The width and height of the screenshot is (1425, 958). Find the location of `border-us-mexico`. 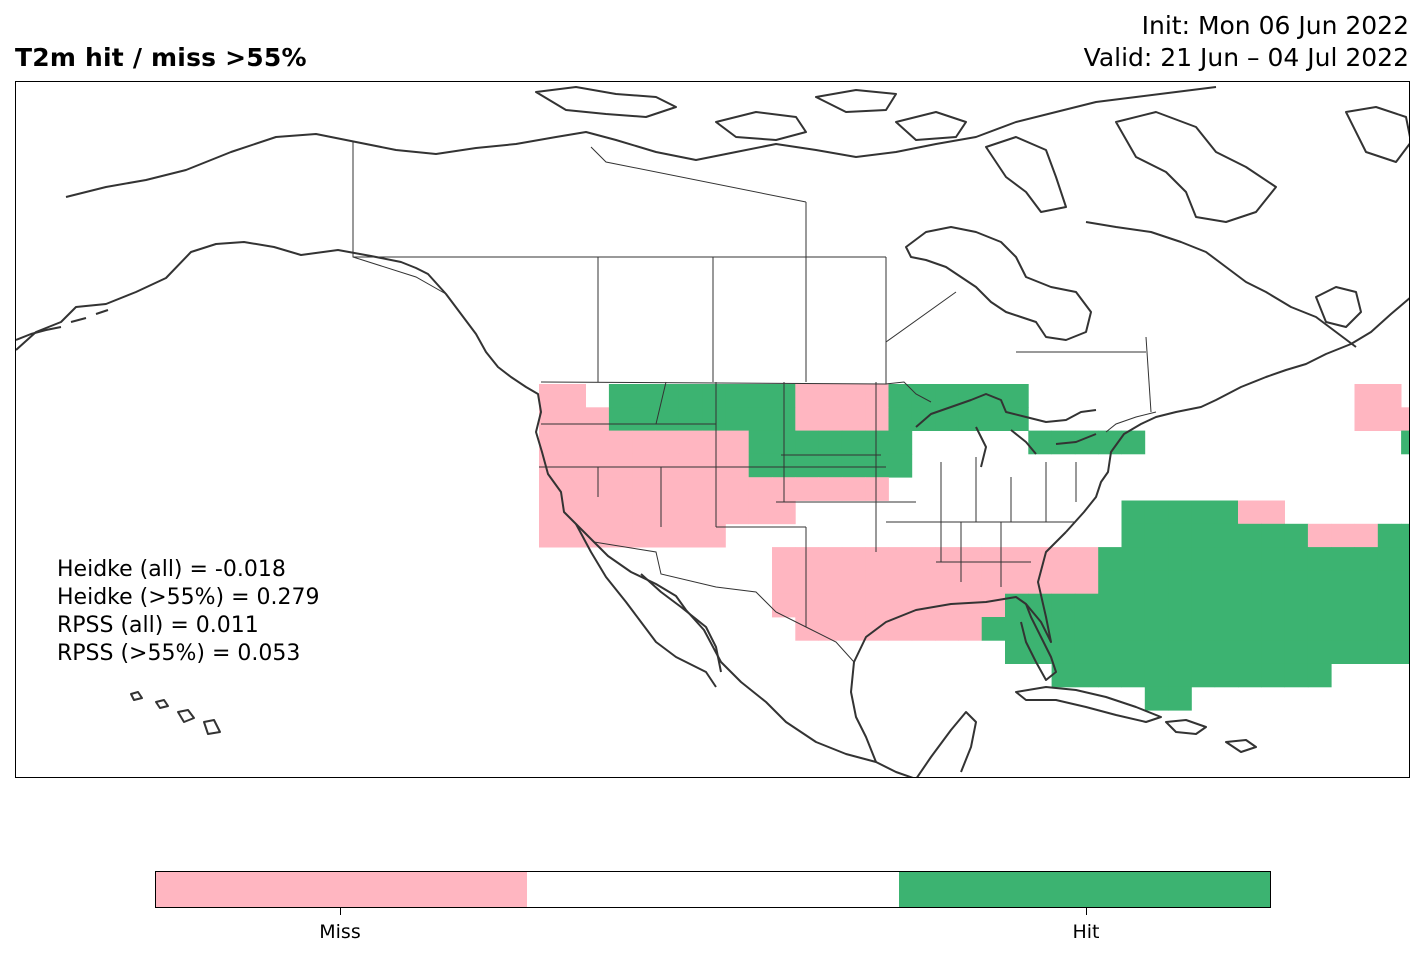

border-us-mexico is located at coordinates (724, 602).